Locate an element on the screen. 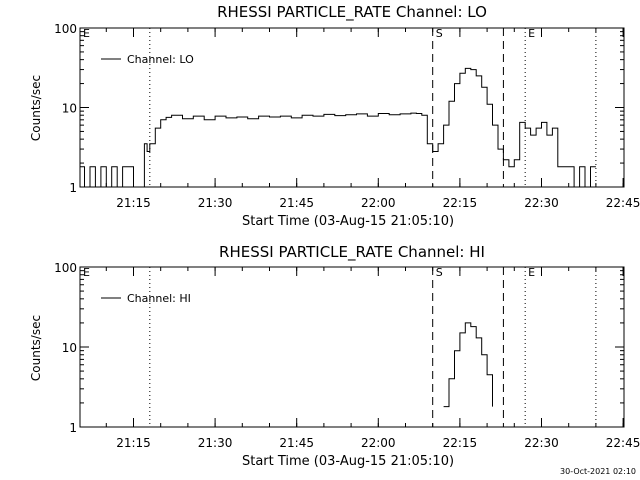  timestamp: 30-Oct-2021 02:10 is located at coordinates (598, 471).